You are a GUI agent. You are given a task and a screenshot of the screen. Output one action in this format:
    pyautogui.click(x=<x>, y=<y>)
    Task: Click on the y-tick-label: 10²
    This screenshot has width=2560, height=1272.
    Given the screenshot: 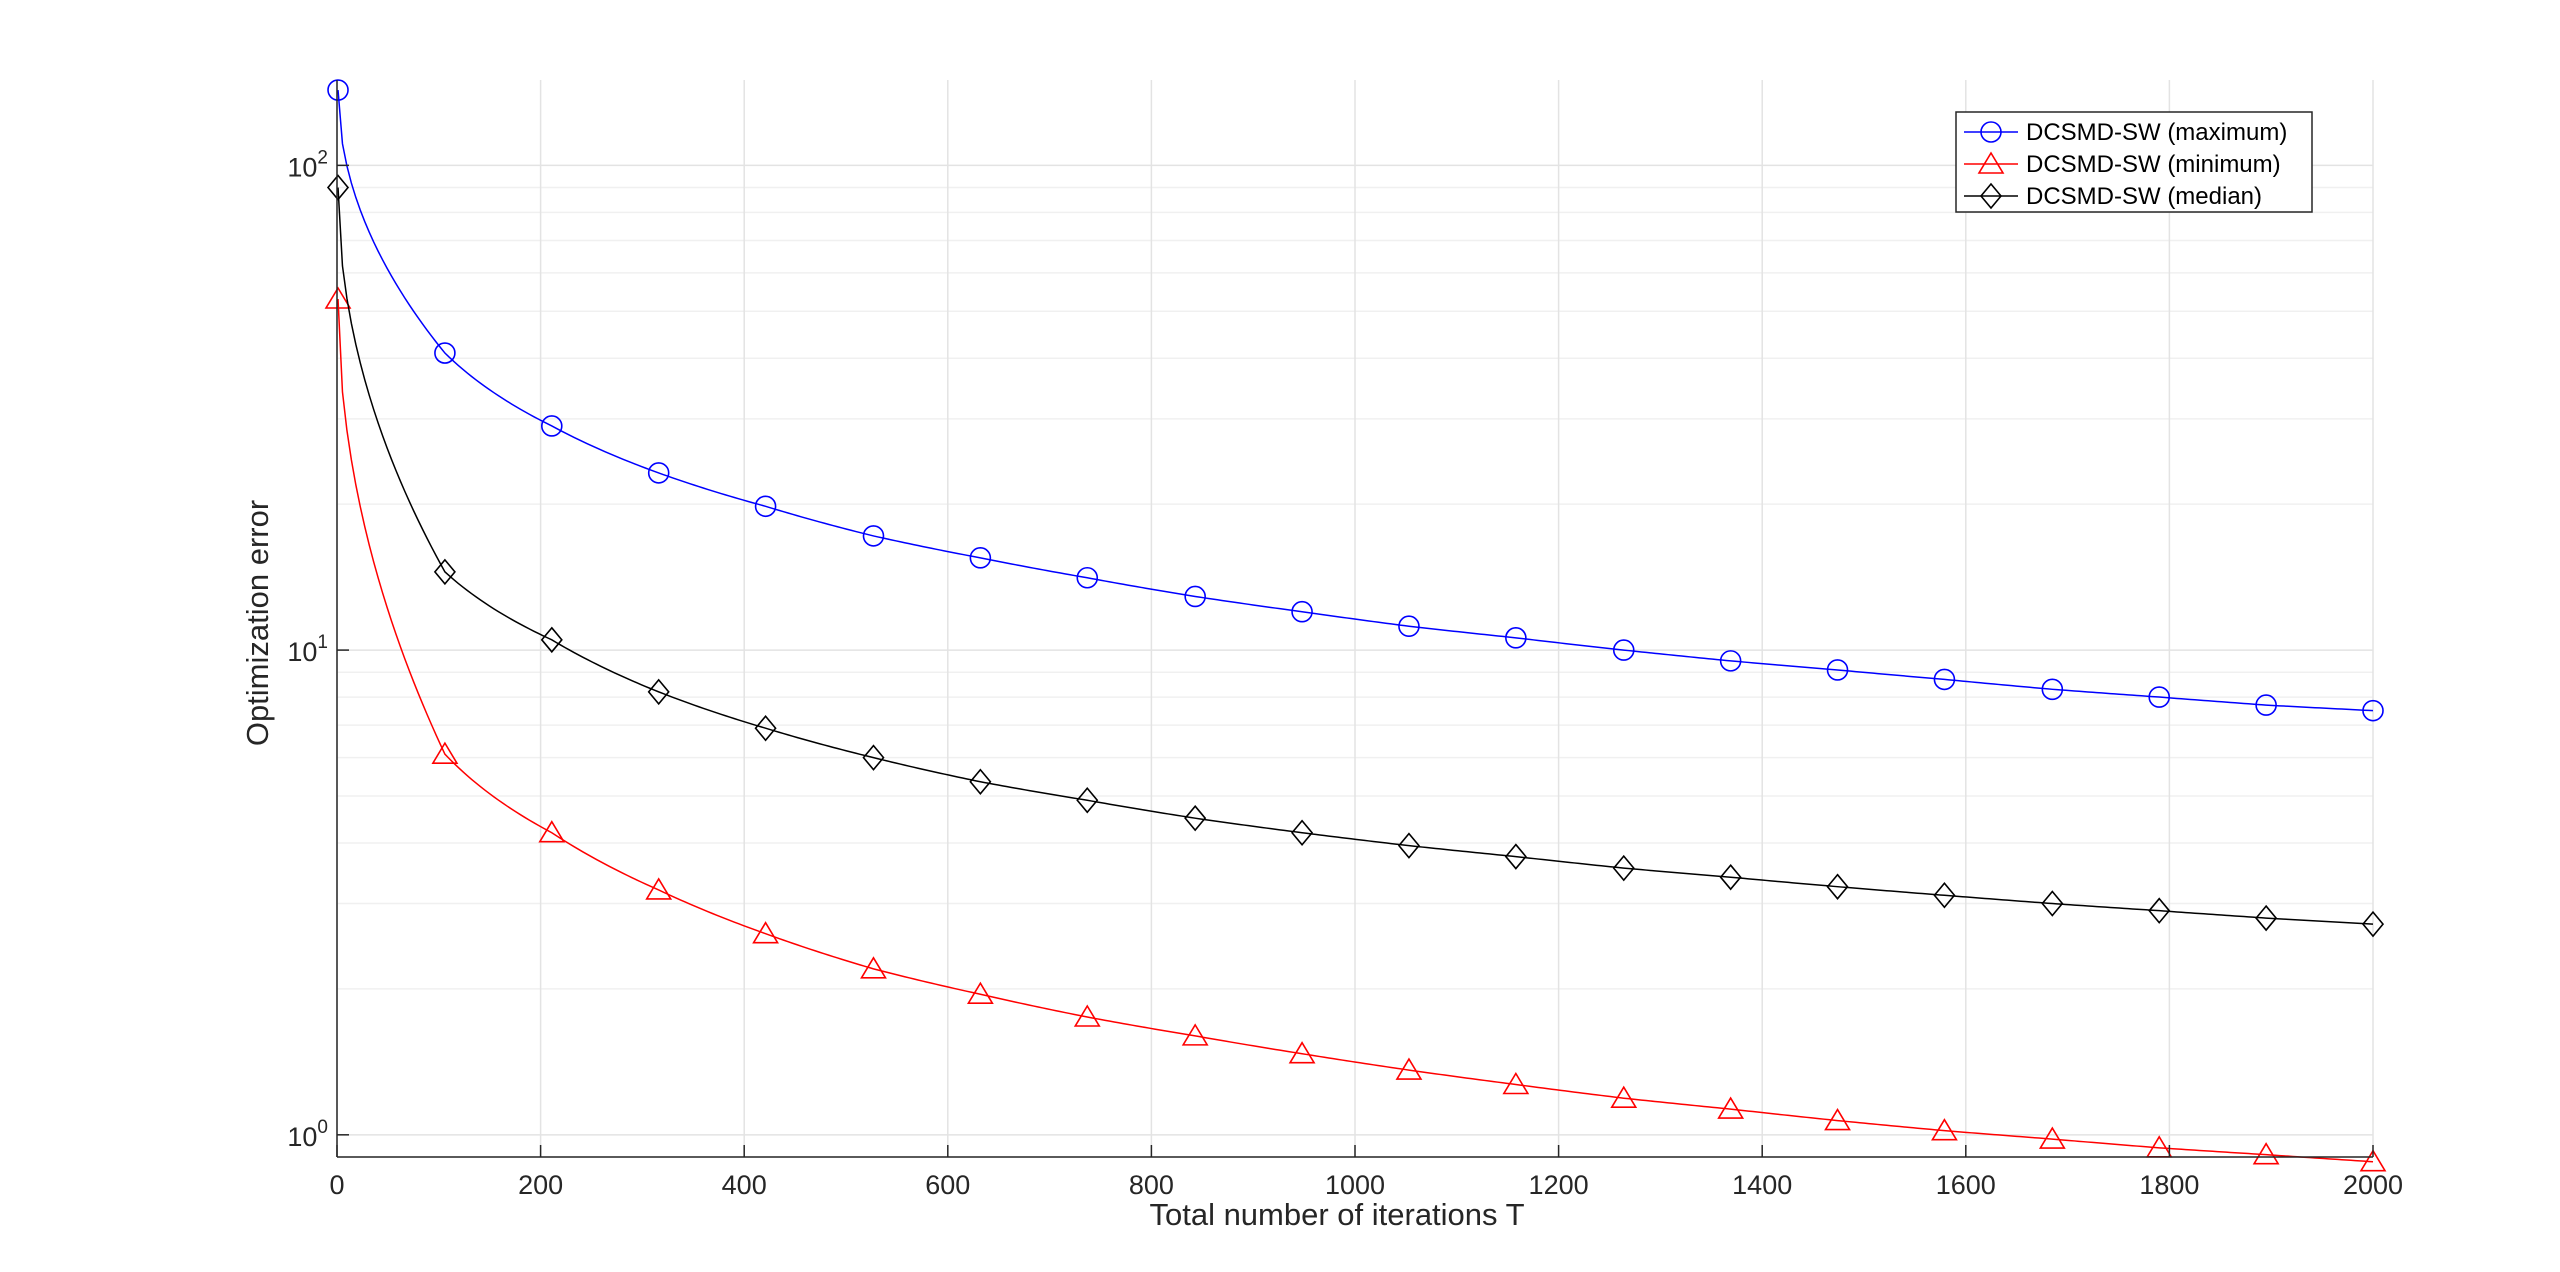 What is the action you would take?
    pyautogui.click(x=307, y=164)
    